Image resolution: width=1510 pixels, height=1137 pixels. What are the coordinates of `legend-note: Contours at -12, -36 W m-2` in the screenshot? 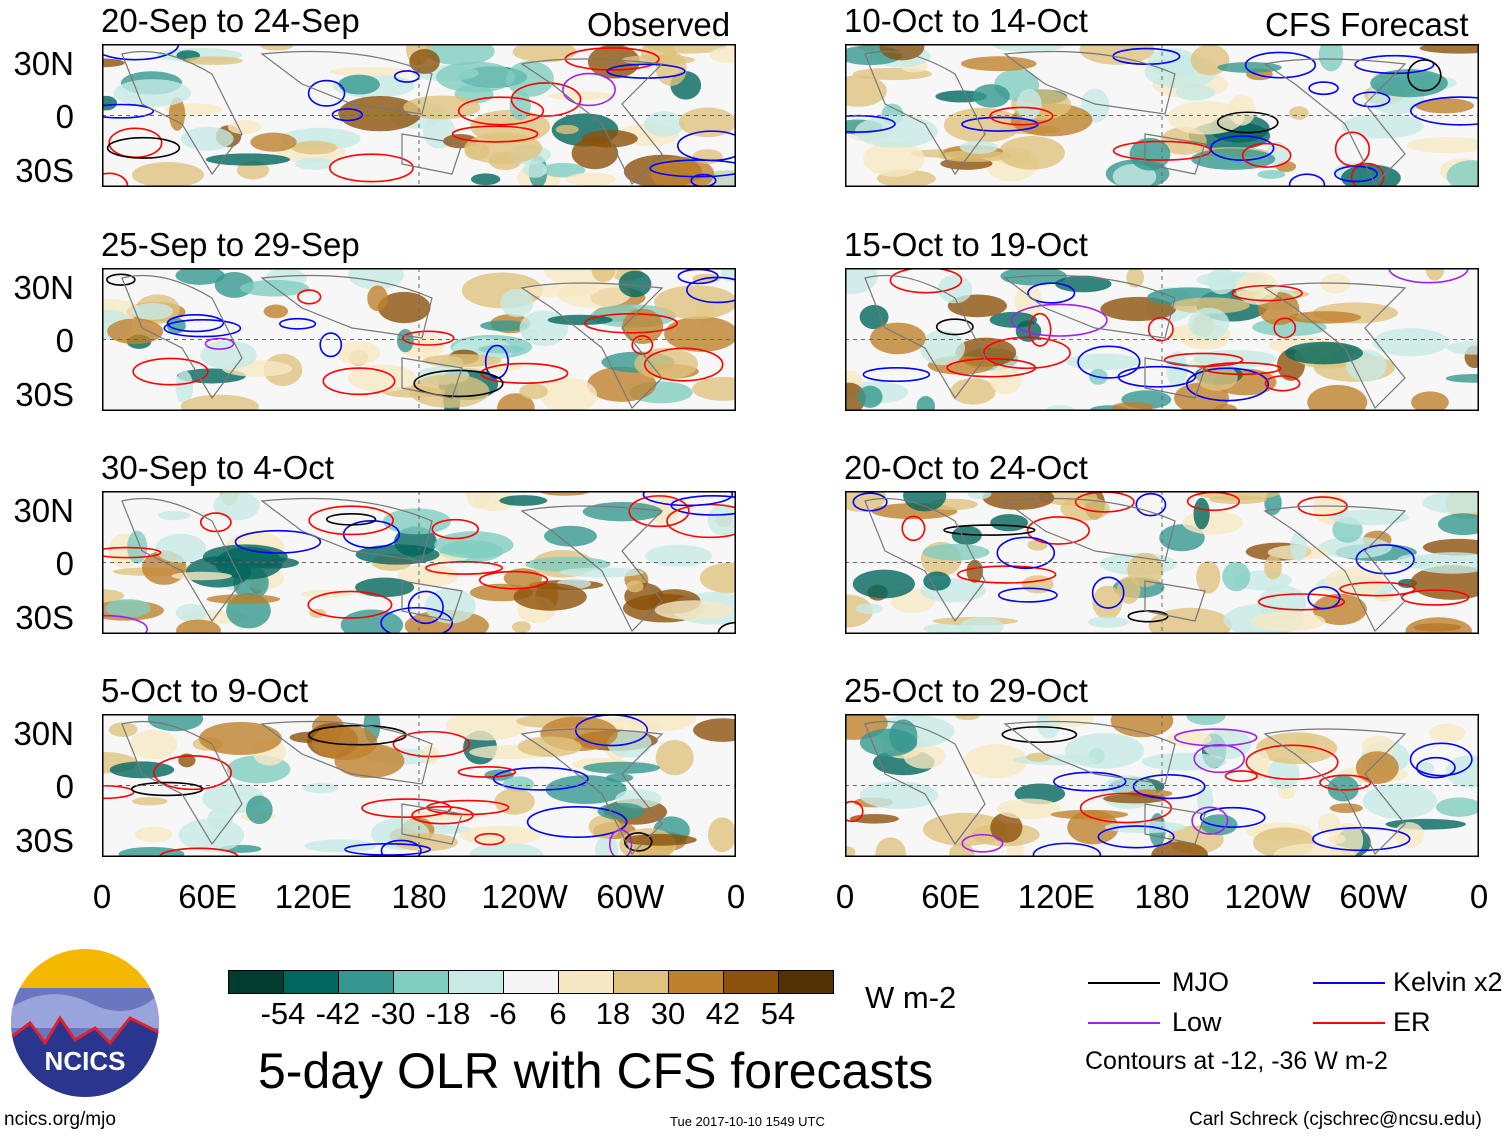 It's located at (1236, 1061).